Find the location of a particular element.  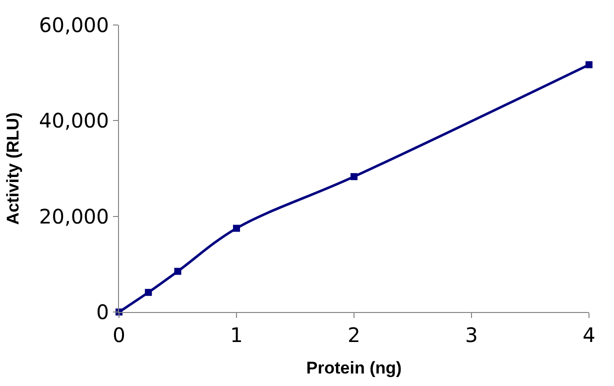

x-axis-title: Protein (ng) is located at coordinates (354, 368).